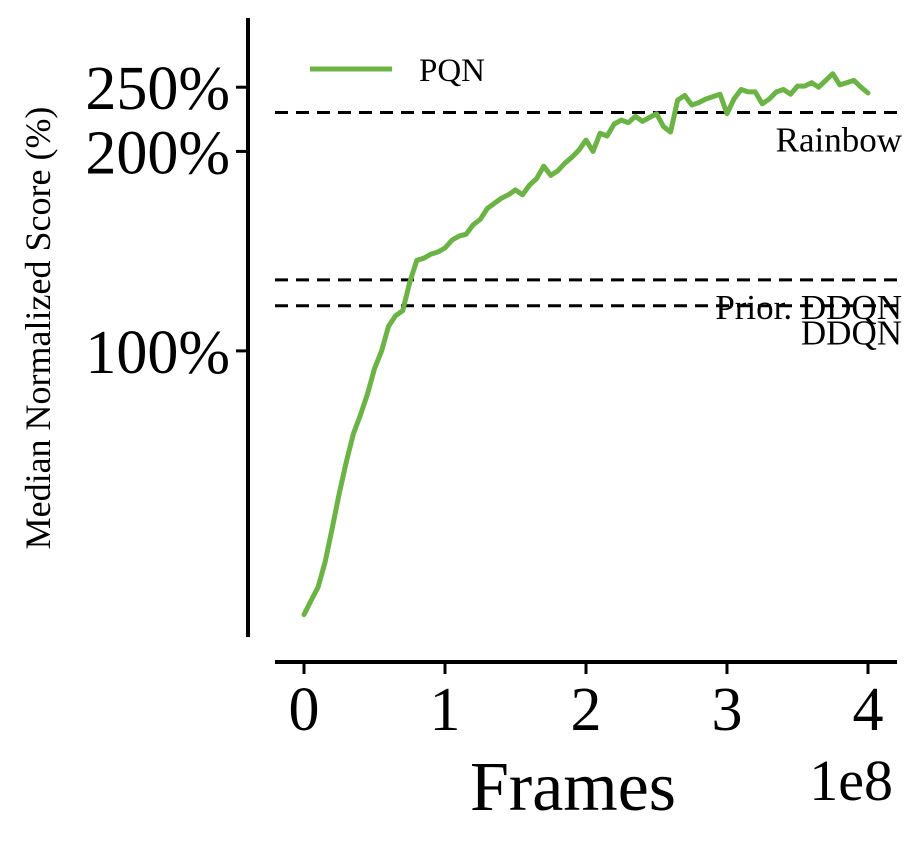  I want to click on legend: PQN, so click(397, 71).